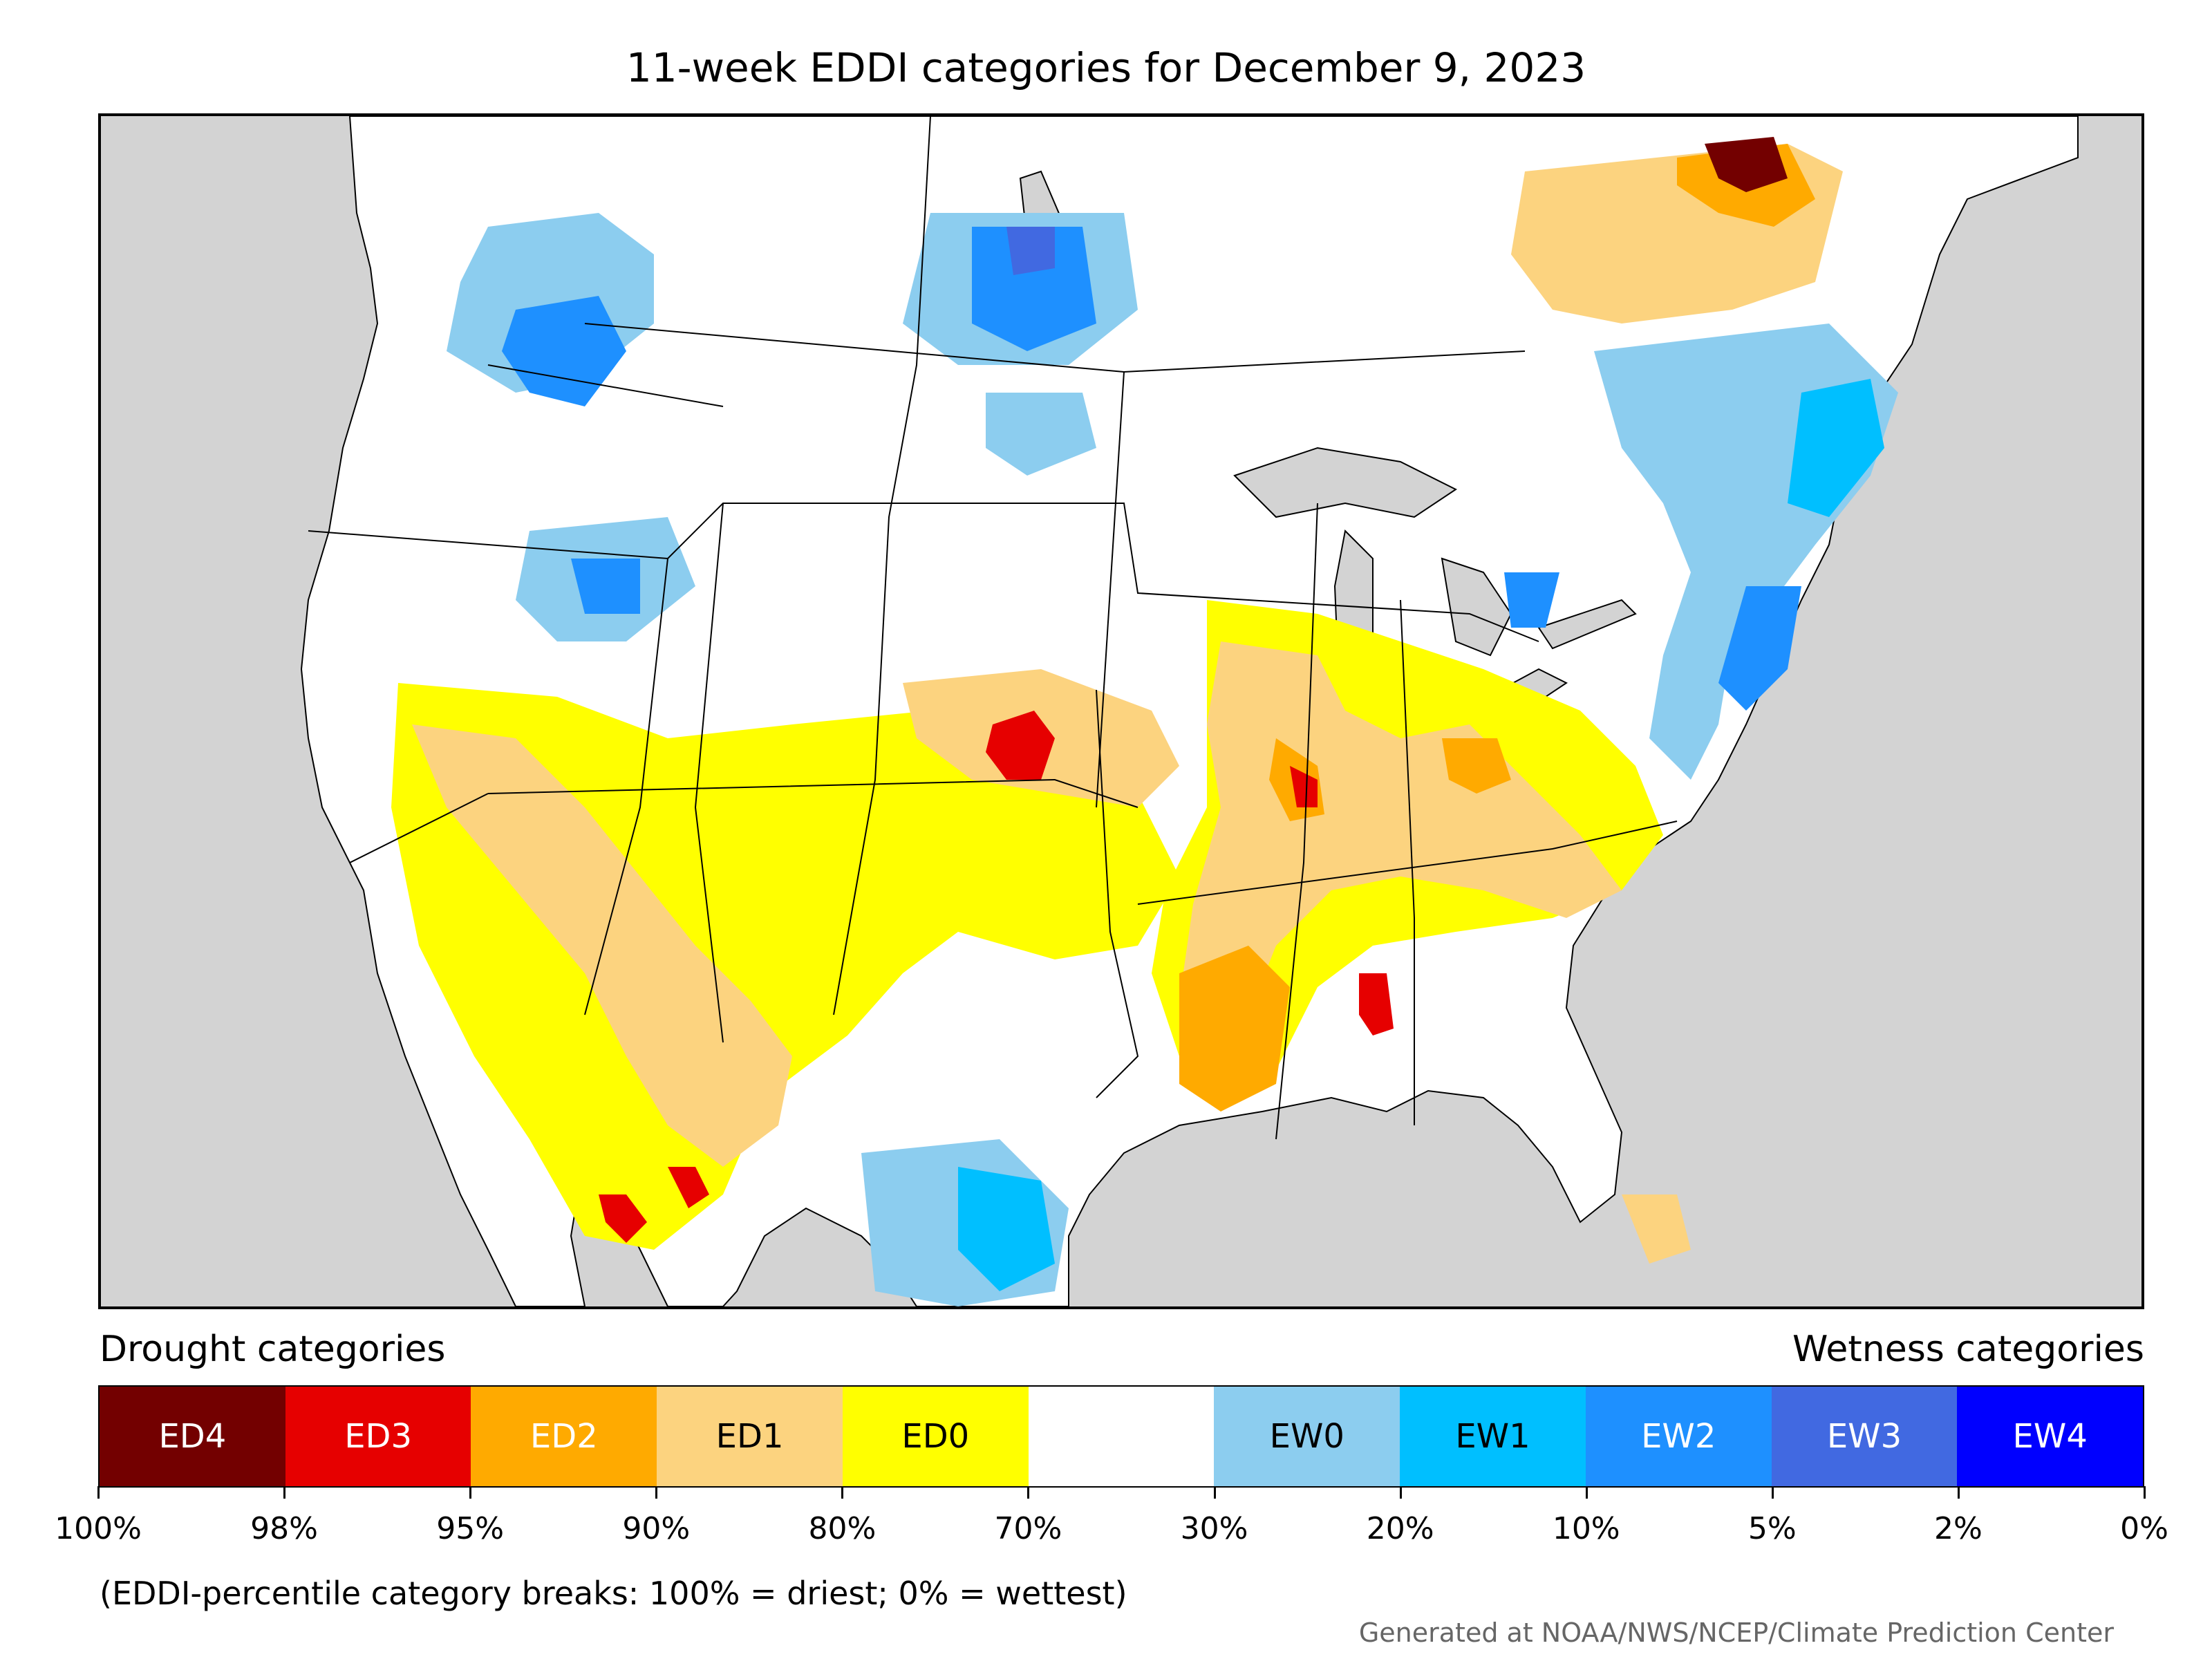 The image size is (2212, 1659). What do you see at coordinates (284, 1529) in the screenshot?
I see `colorbar-tick-label: 98%` at bounding box center [284, 1529].